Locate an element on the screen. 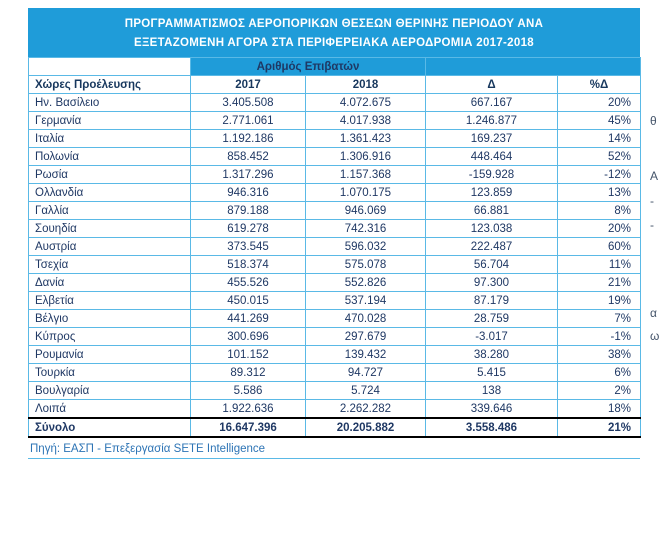 Image resolution: width=662 pixels, height=537 pixels. value-2018-cell: 1.070.175 is located at coordinates (365, 193).